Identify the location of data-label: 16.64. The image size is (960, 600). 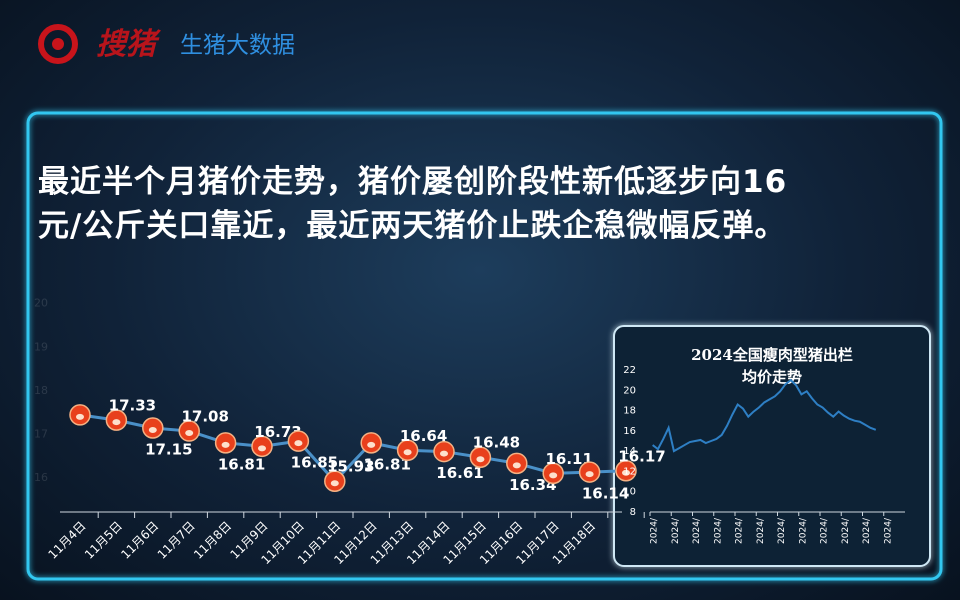
(423, 436).